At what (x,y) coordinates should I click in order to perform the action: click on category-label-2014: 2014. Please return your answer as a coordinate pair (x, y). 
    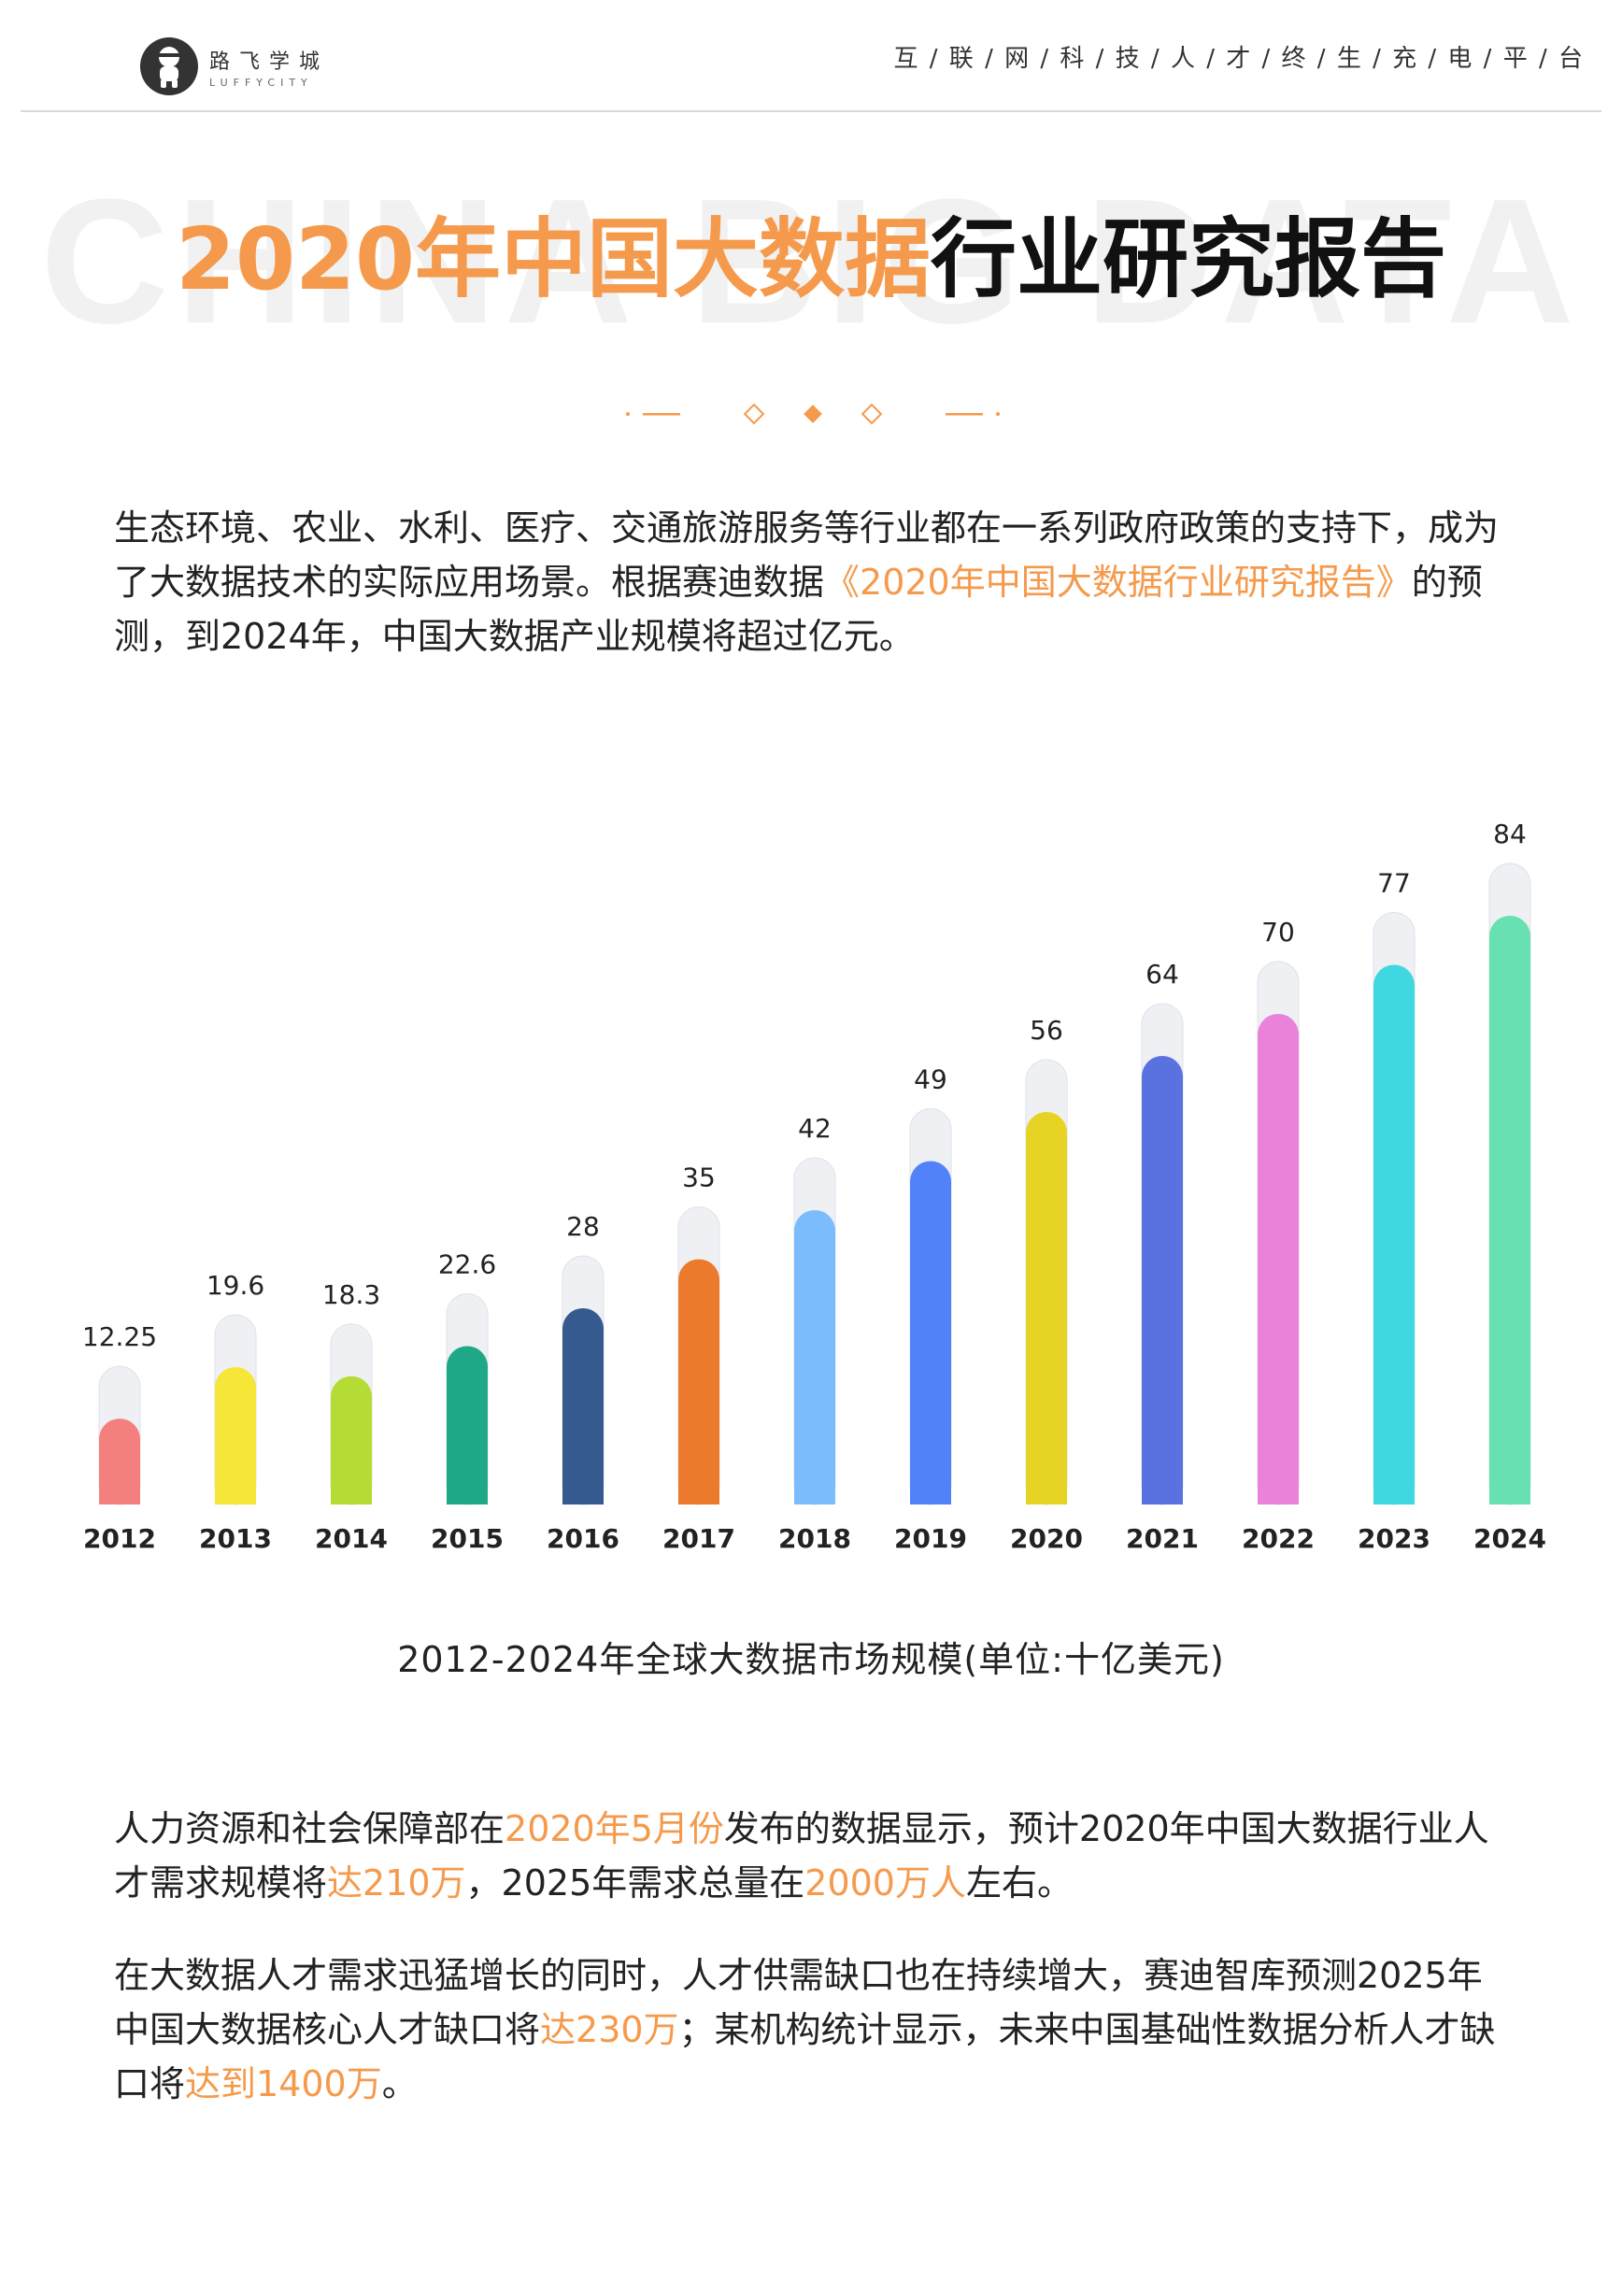
    Looking at the image, I should click on (351, 1538).